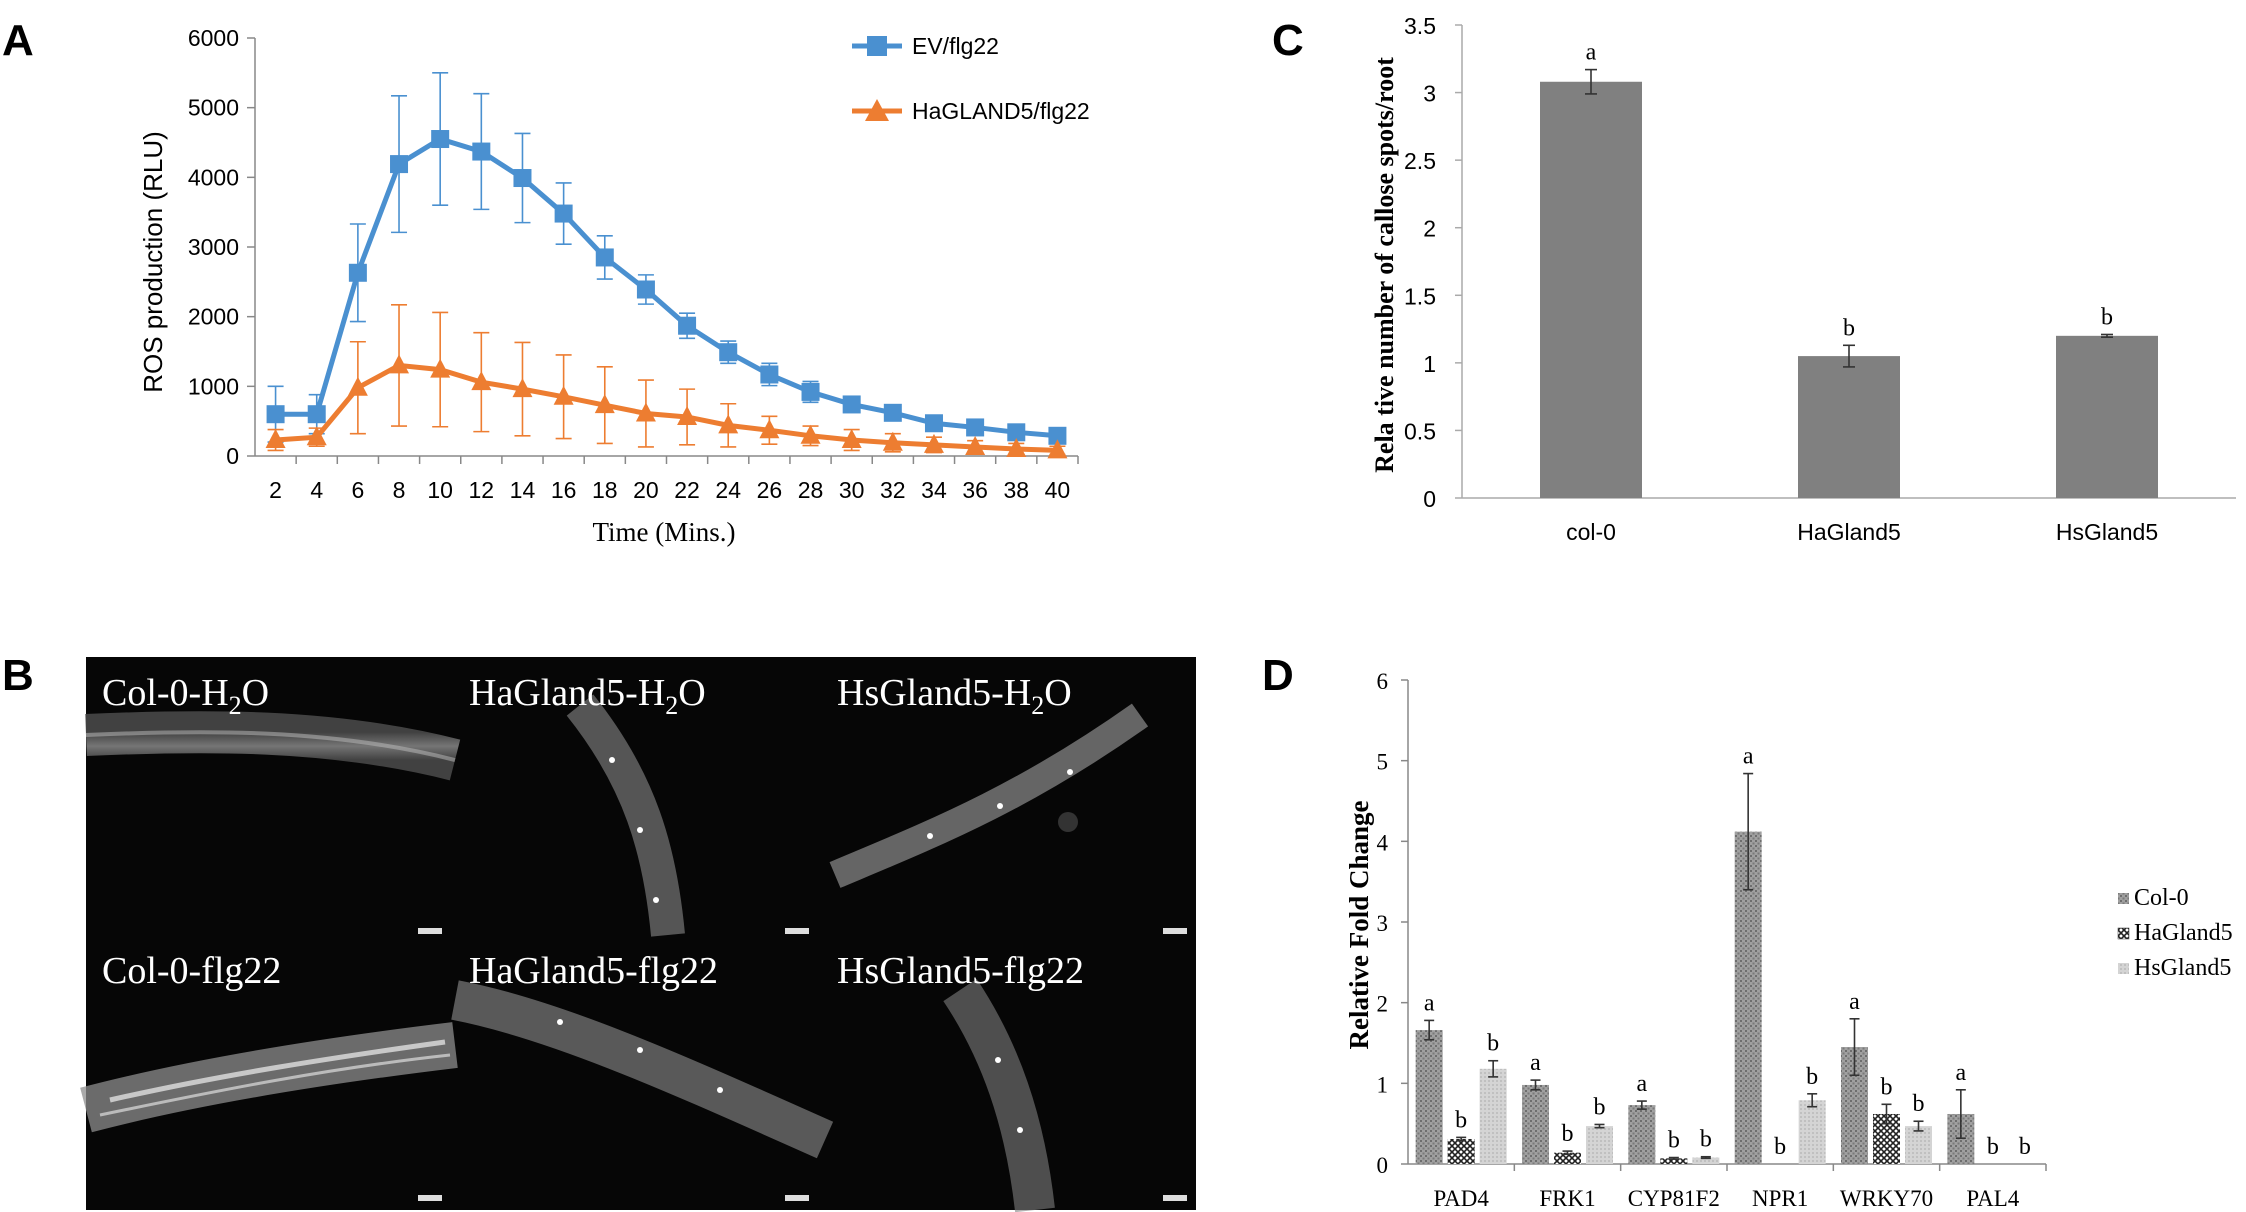 The height and width of the screenshot is (1212, 2246). What do you see at coordinates (357, 490) in the screenshot?
I see `panel-a-x-tick-label: 6` at bounding box center [357, 490].